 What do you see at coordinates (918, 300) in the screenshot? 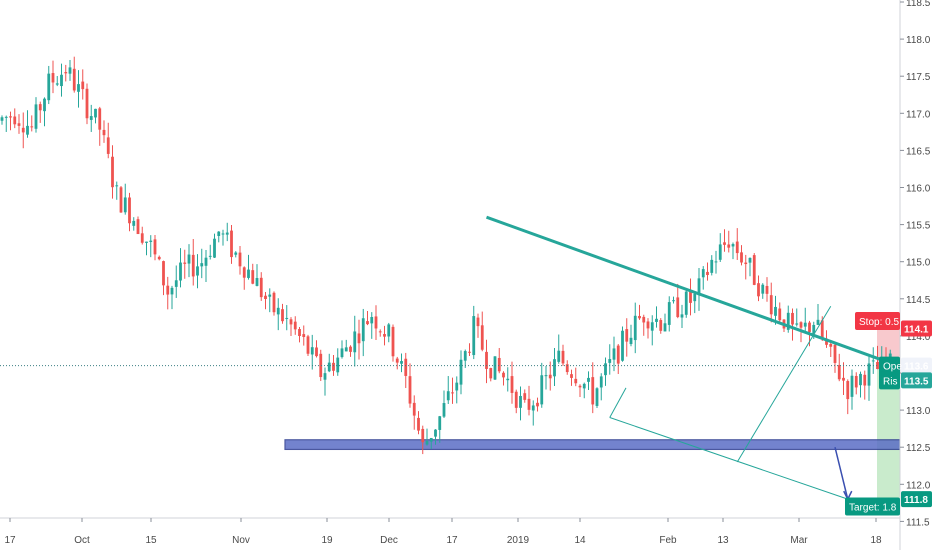
I see `y-tick-label: 114.5` at bounding box center [918, 300].